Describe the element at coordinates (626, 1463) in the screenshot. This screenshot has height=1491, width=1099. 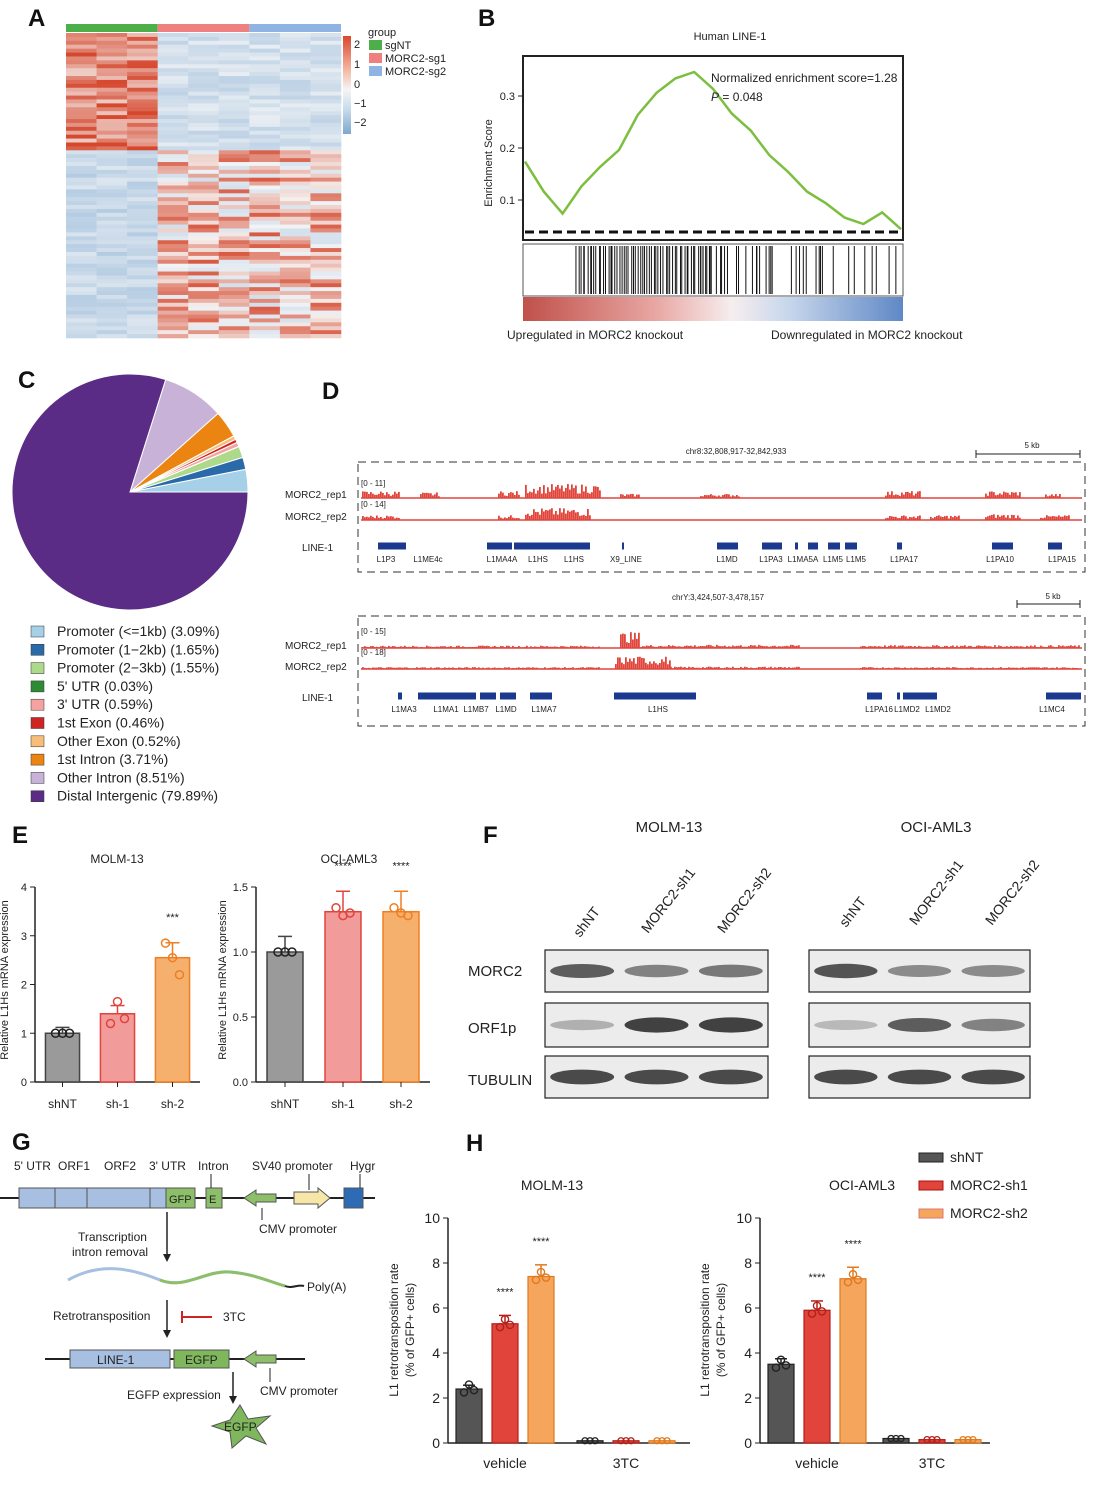
I see `x-tick-label: 3TC` at that location.